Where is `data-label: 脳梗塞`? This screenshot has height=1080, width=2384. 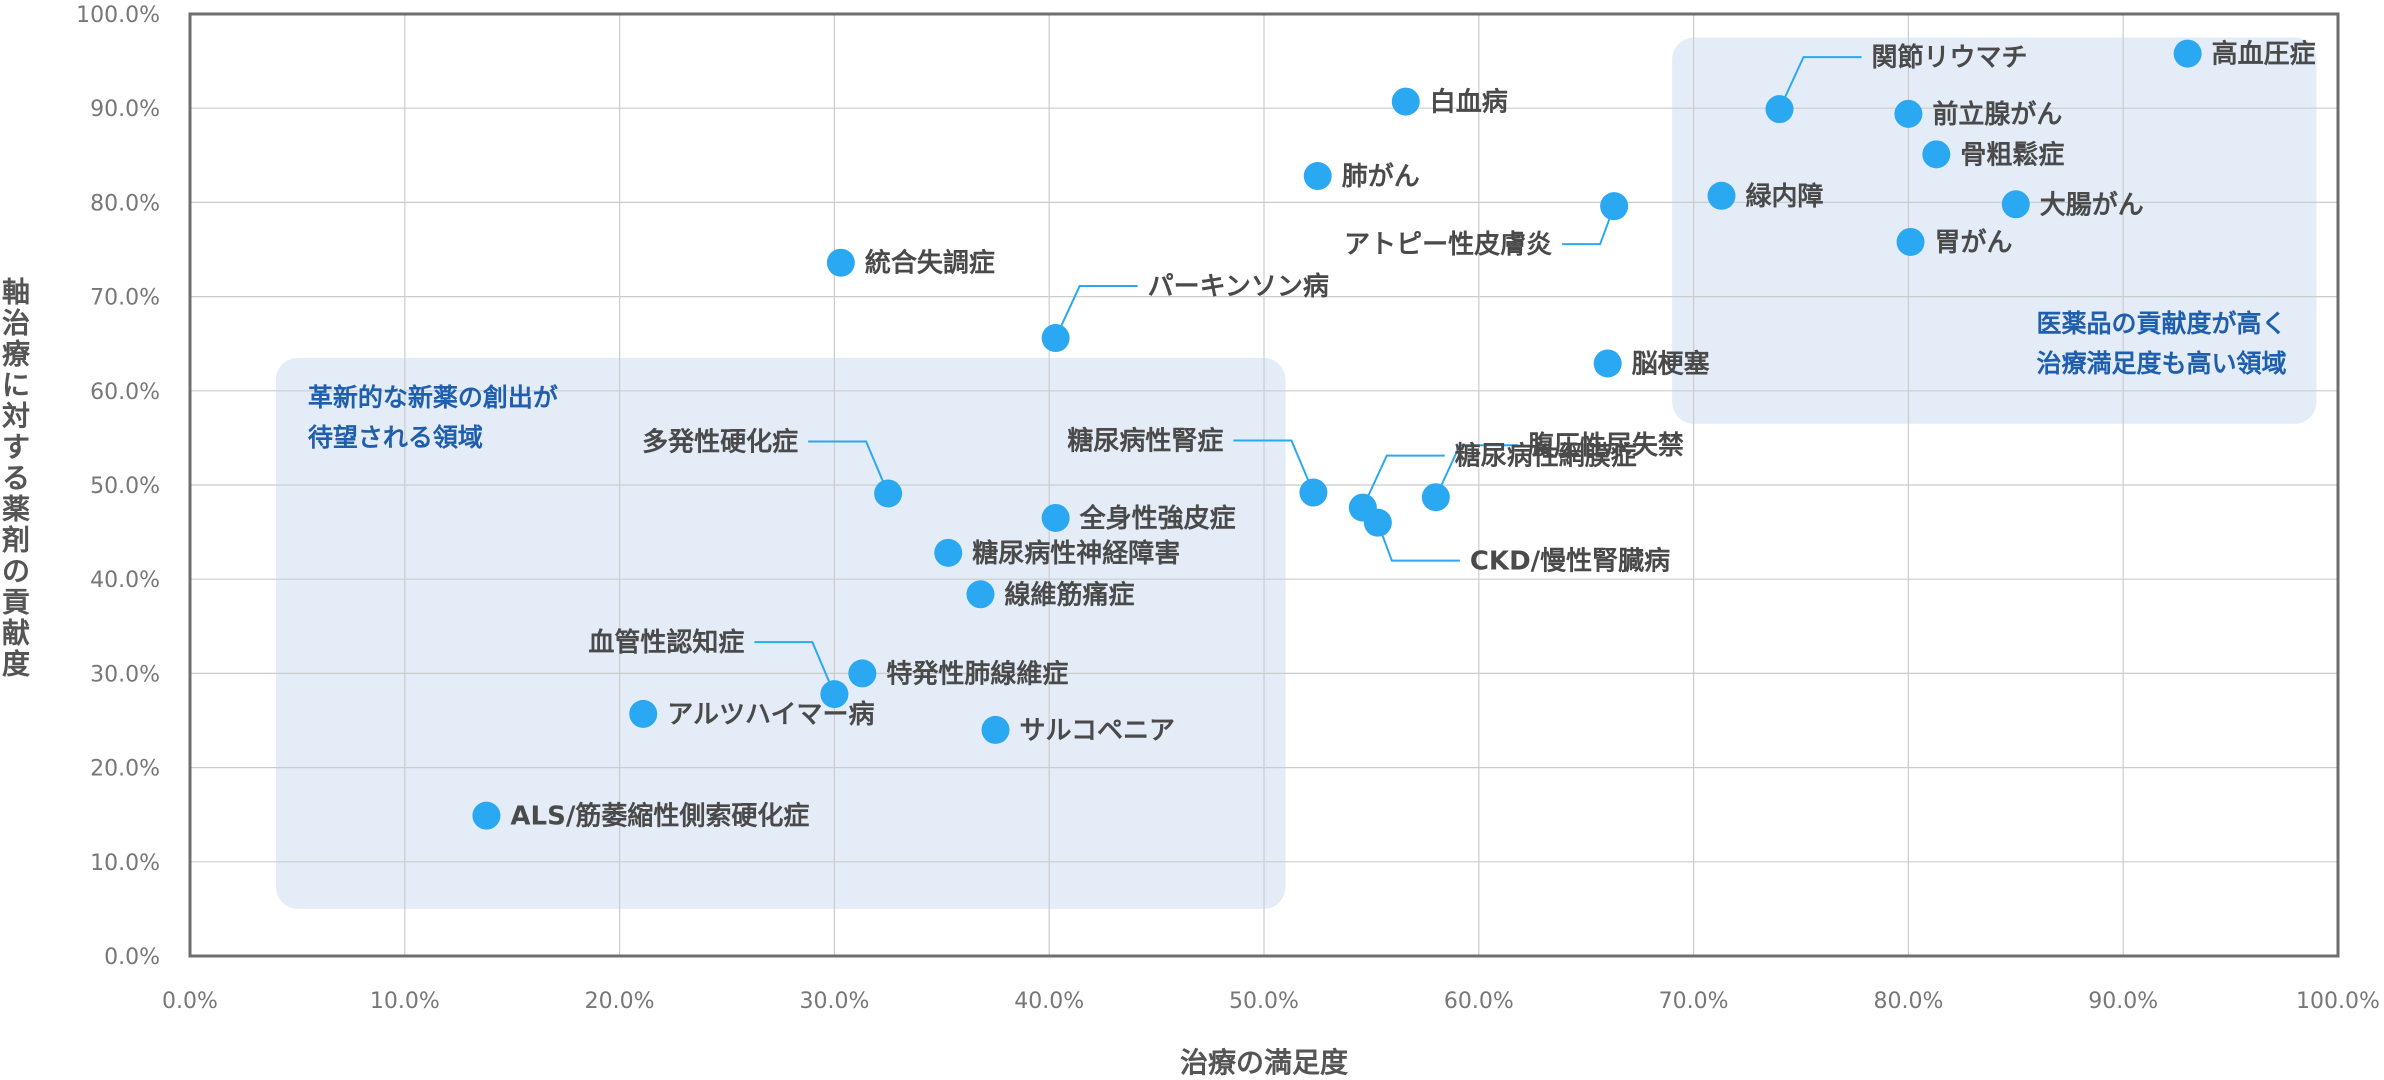 data-label: 脳梗塞 is located at coordinates (1670, 363).